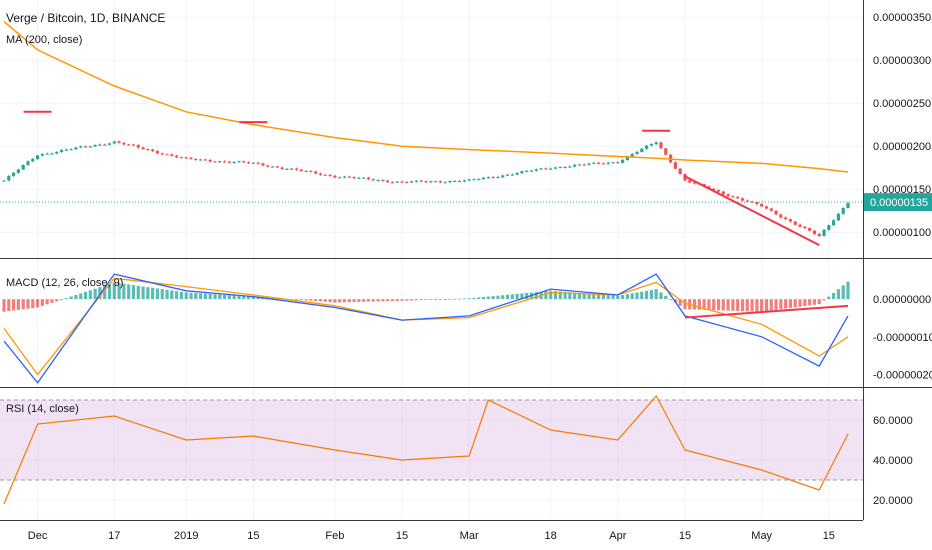  I want to click on symbol-title: Verge / Bitcoin, 1D, BINANCE, so click(85, 18).